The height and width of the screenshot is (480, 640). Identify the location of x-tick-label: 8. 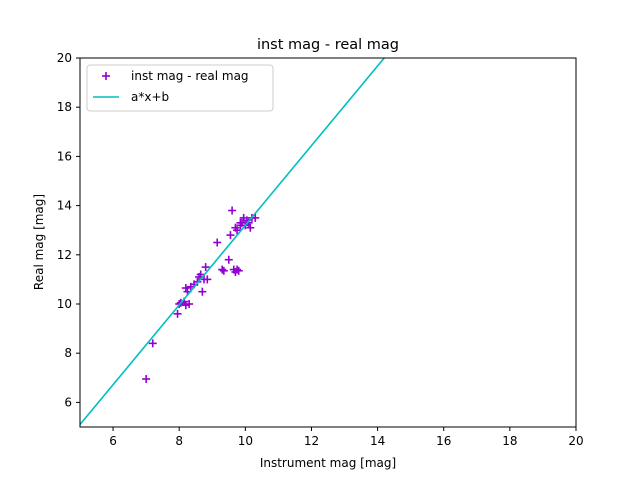
(179, 441).